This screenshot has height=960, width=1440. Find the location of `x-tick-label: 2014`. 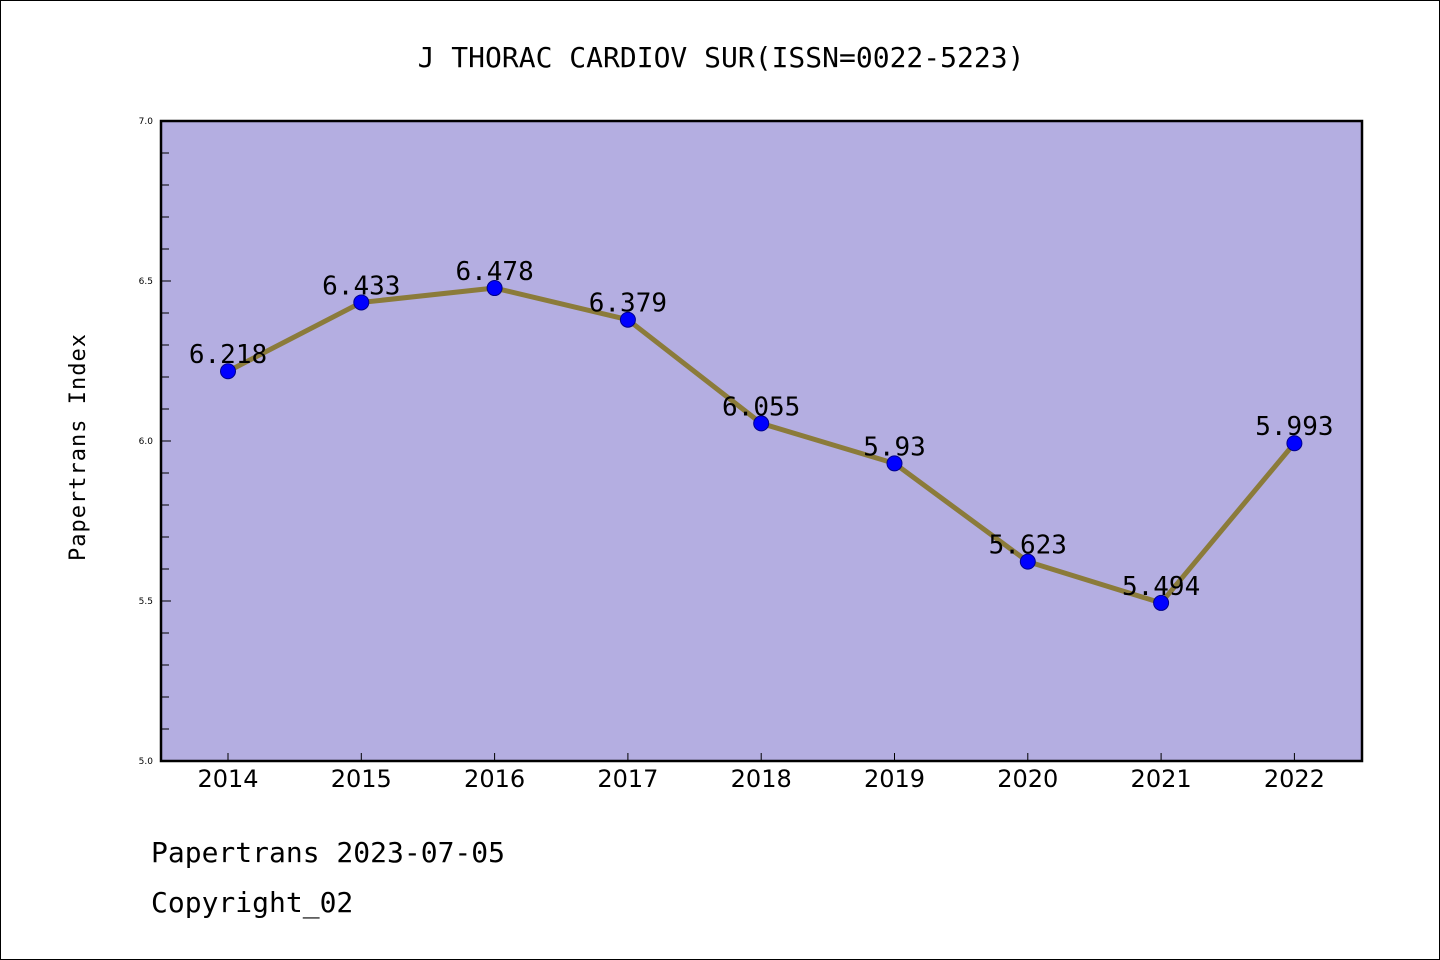

x-tick-label: 2014 is located at coordinates (227, 779).